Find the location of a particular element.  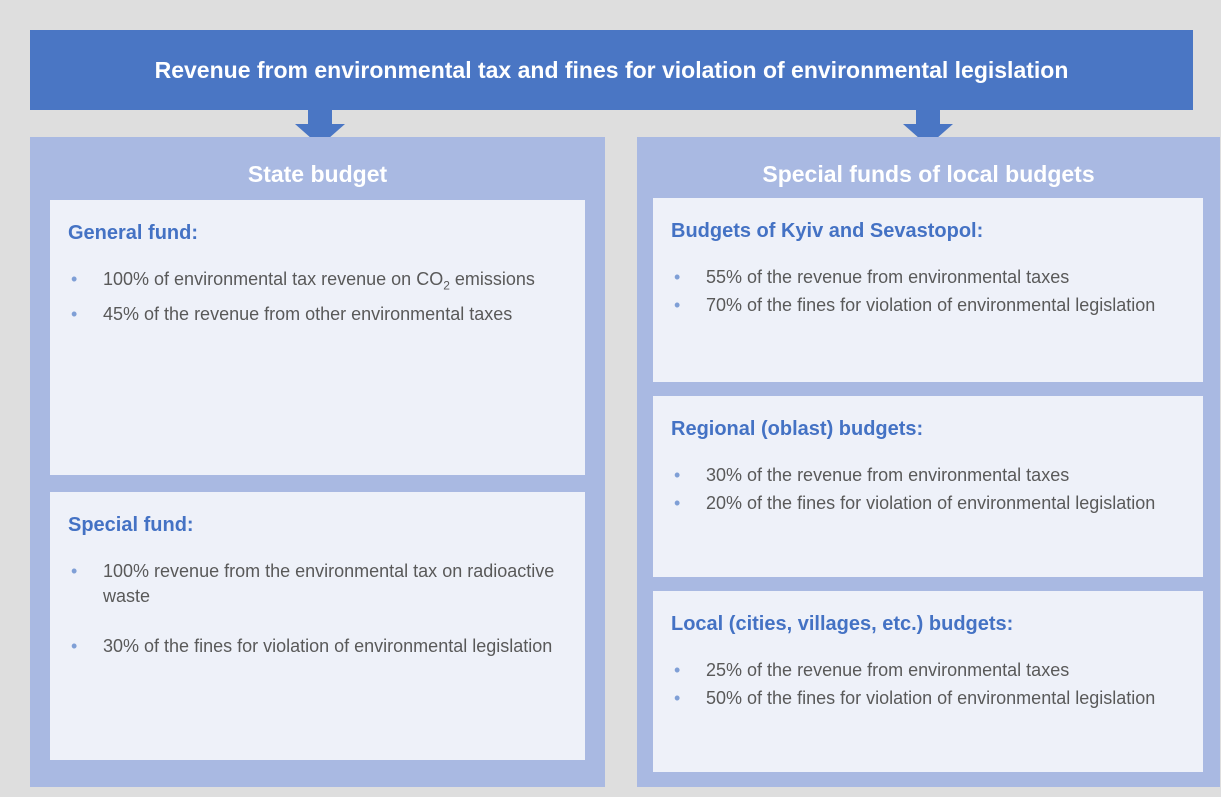

text: 100% of environmental tax revenue on CO is located at coordinates (273, 279).